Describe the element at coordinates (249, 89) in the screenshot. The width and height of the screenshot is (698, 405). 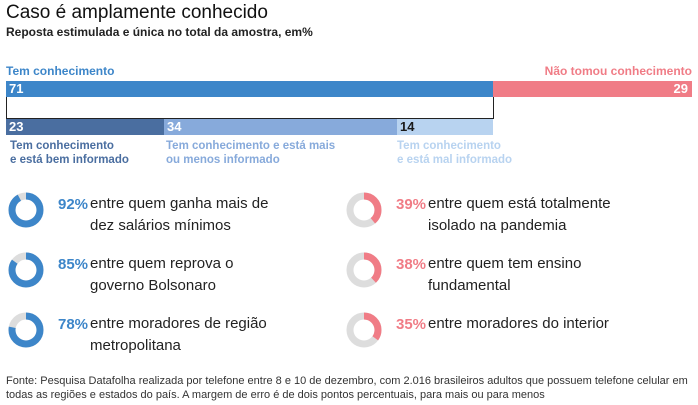
I see `bar-segment-tem-conhecimento: 71` at that location.